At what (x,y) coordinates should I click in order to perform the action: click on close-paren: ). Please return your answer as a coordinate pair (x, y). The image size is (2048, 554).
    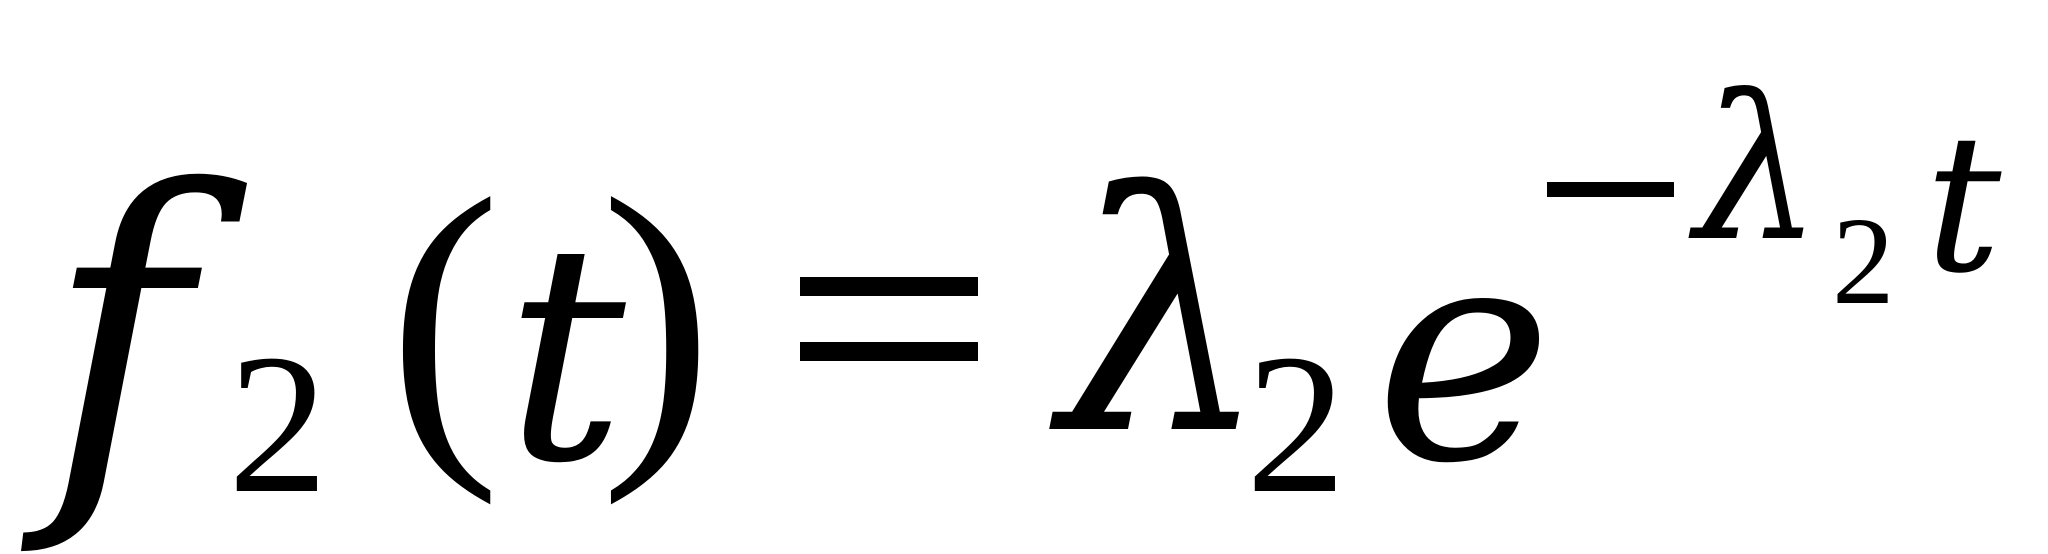
    Looking at the image, I should click on (657, 317).